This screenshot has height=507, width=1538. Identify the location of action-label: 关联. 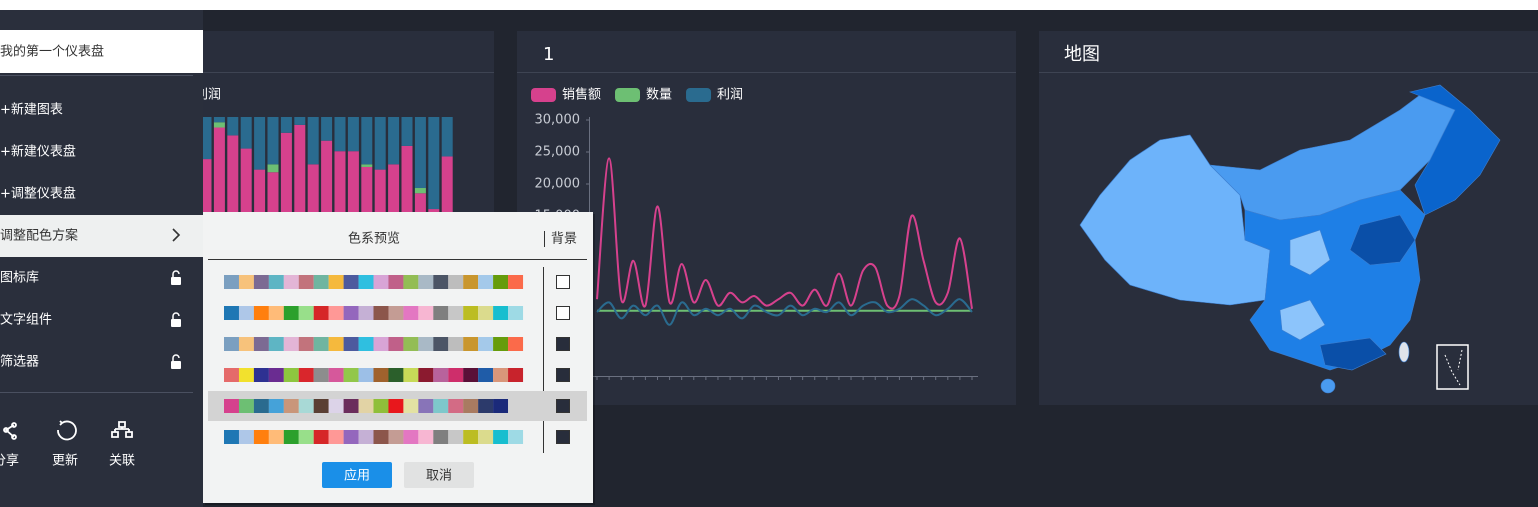
(122, 461).